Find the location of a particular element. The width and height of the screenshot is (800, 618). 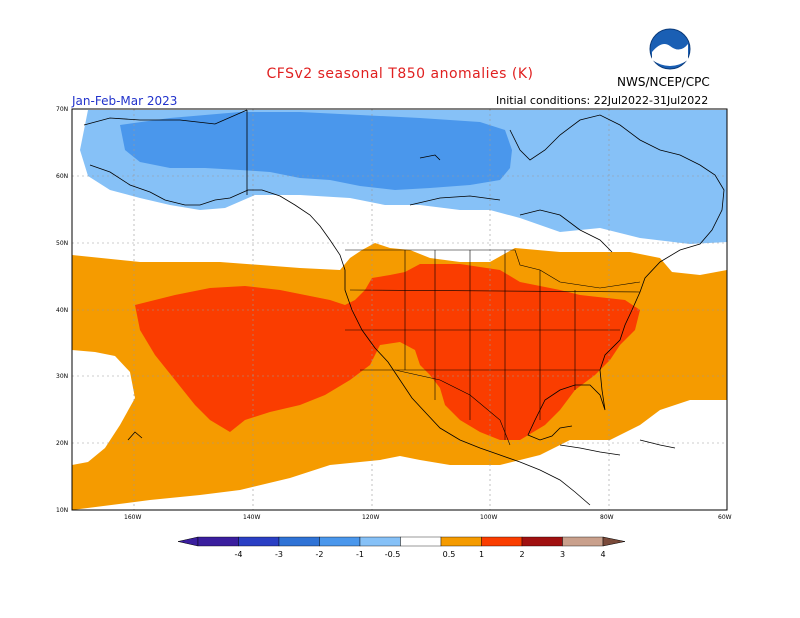

agency-label: NWS/NCEP/CPC is located at coordinates (663, 82).